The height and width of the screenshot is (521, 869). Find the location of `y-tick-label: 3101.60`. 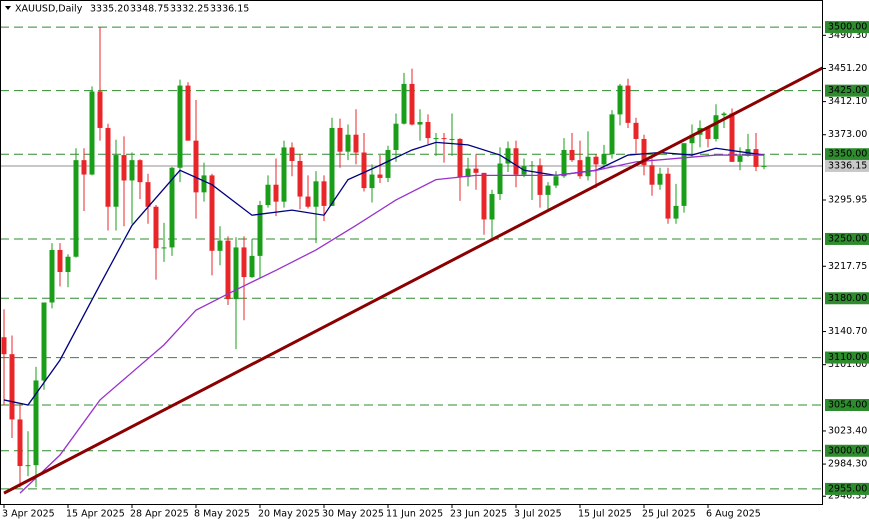

y-tick-label: 3101.60 is located at coordinates (847, 364).